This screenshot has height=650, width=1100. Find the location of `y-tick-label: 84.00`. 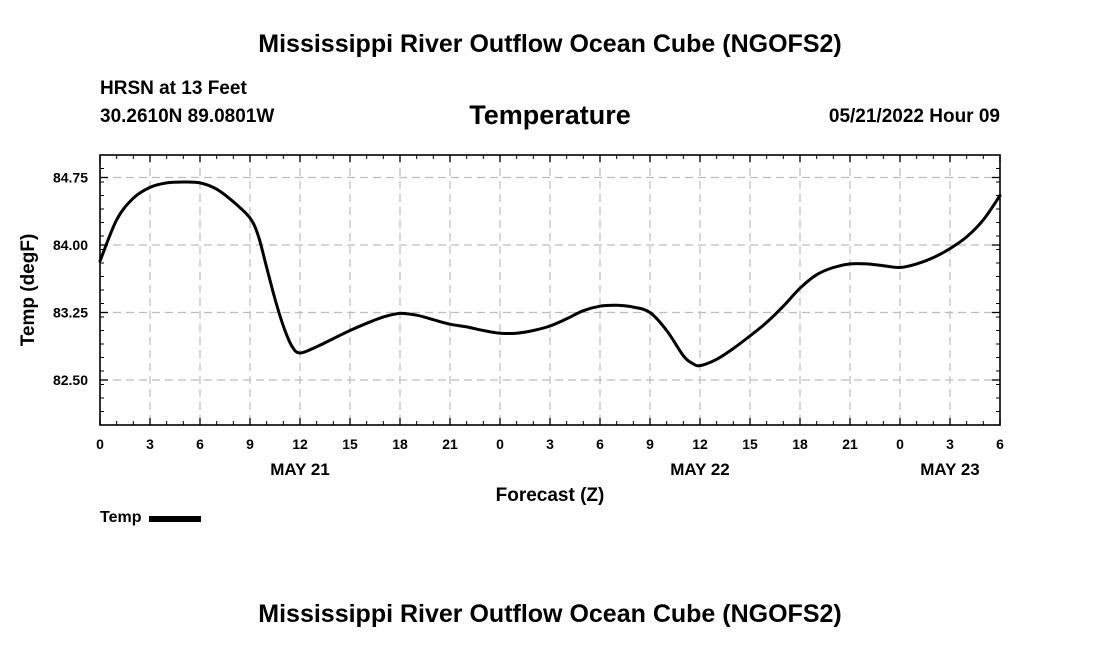

y-tick-label: 84.00 is located at coordinates (70, 245).